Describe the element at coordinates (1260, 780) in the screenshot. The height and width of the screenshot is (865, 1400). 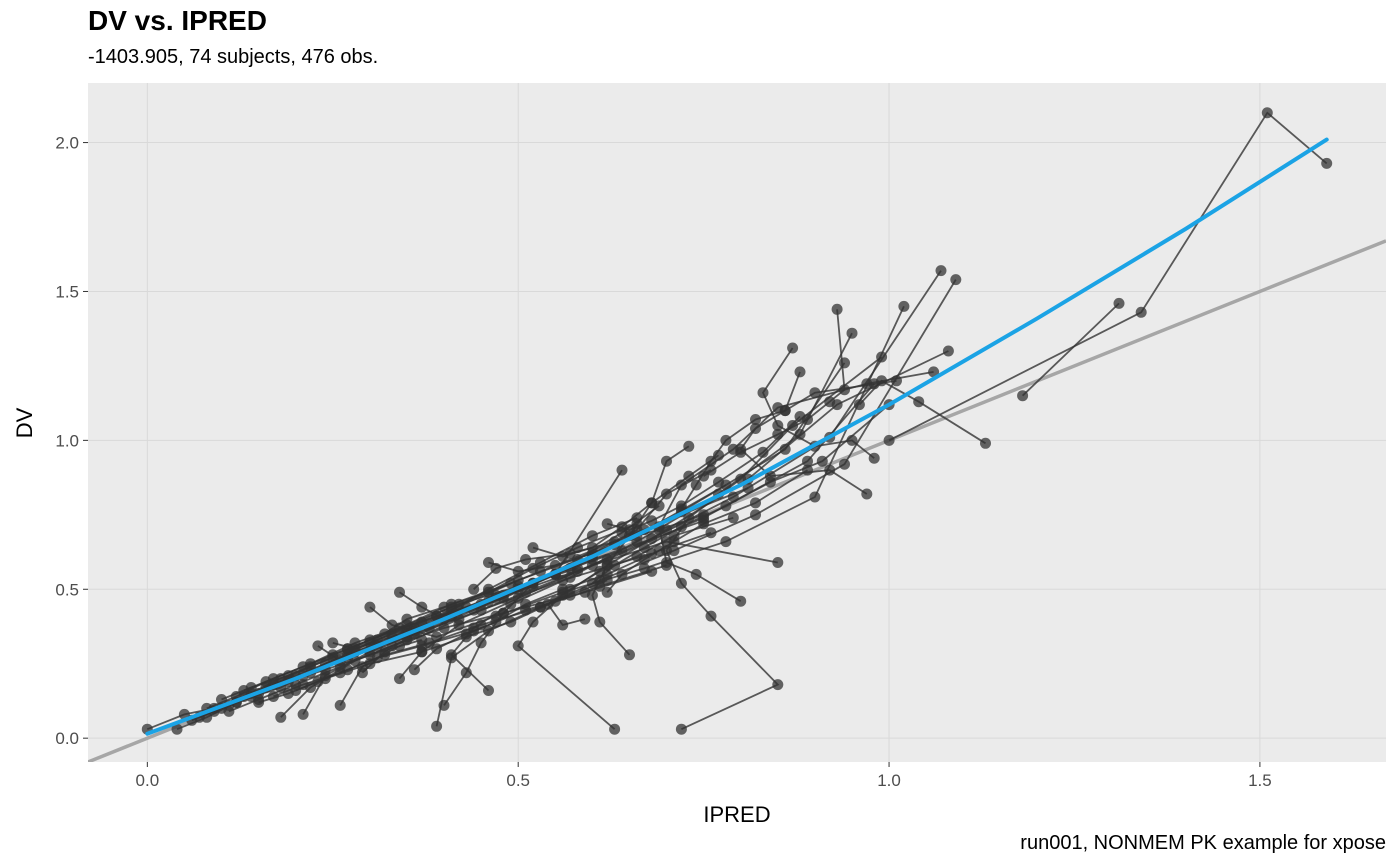
I see `x-tick-label-3: 1.5` at that location.